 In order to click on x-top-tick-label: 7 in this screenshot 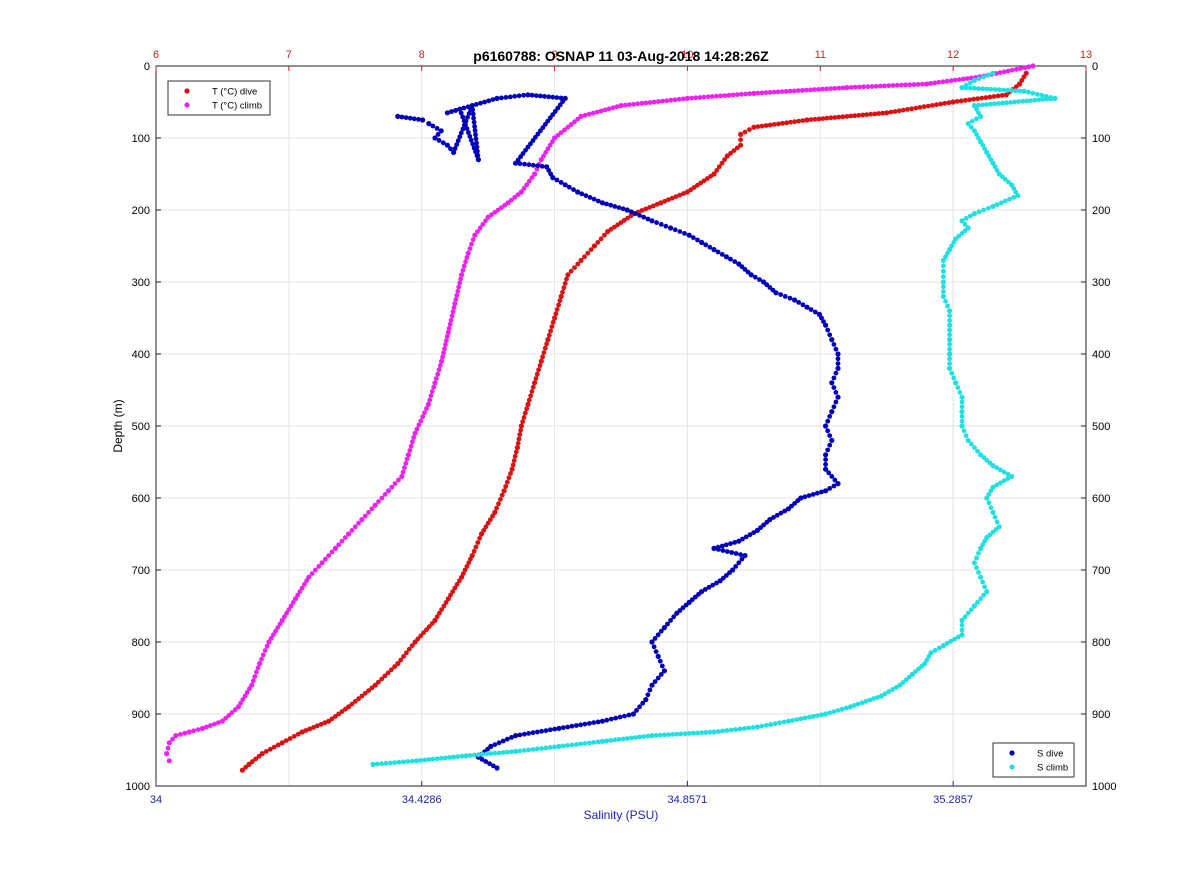, I will do `click(289, 55)`.